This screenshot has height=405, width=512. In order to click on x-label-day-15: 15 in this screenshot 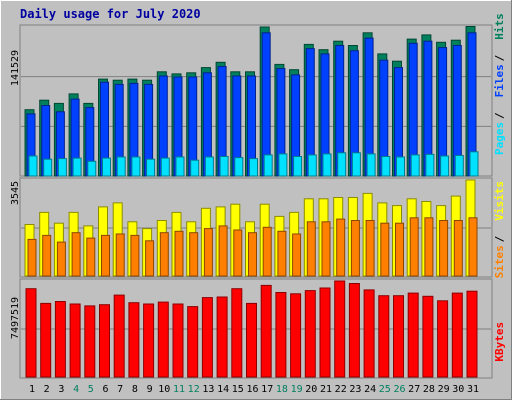, I will do `click(238, 389)`.